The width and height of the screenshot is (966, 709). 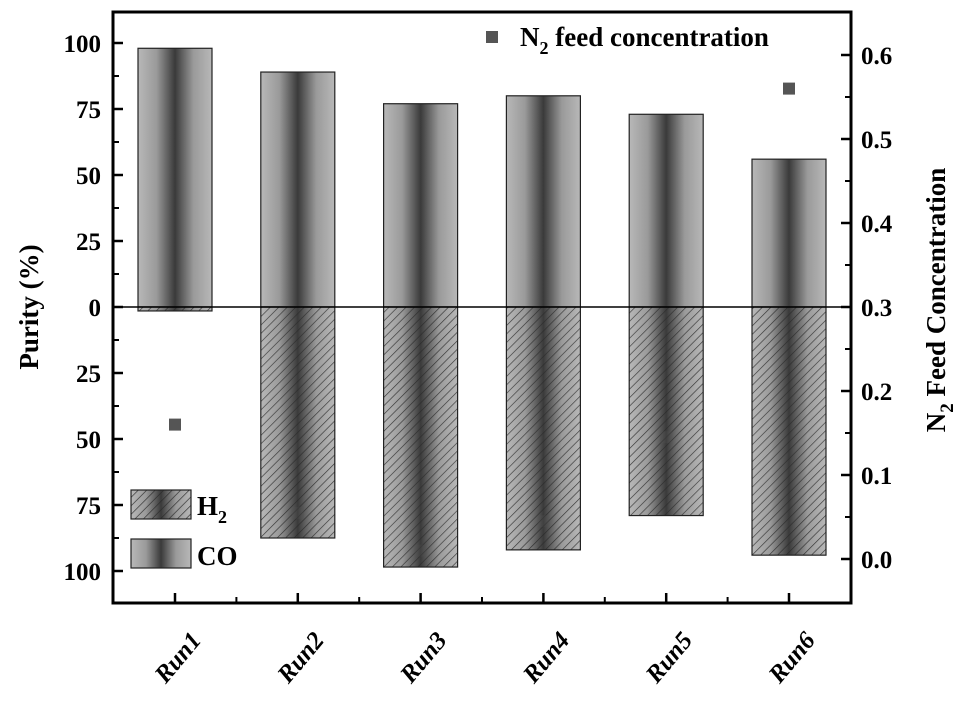 What do you see at coordinates (666, 411) in the screenshot?
I see `bar-h2-Run5` at bounding box center [666, 411].